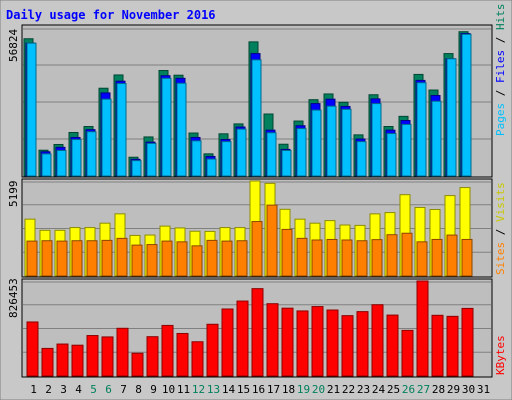  I want to click on x-tick-label-5: 5, so click(93, 389).